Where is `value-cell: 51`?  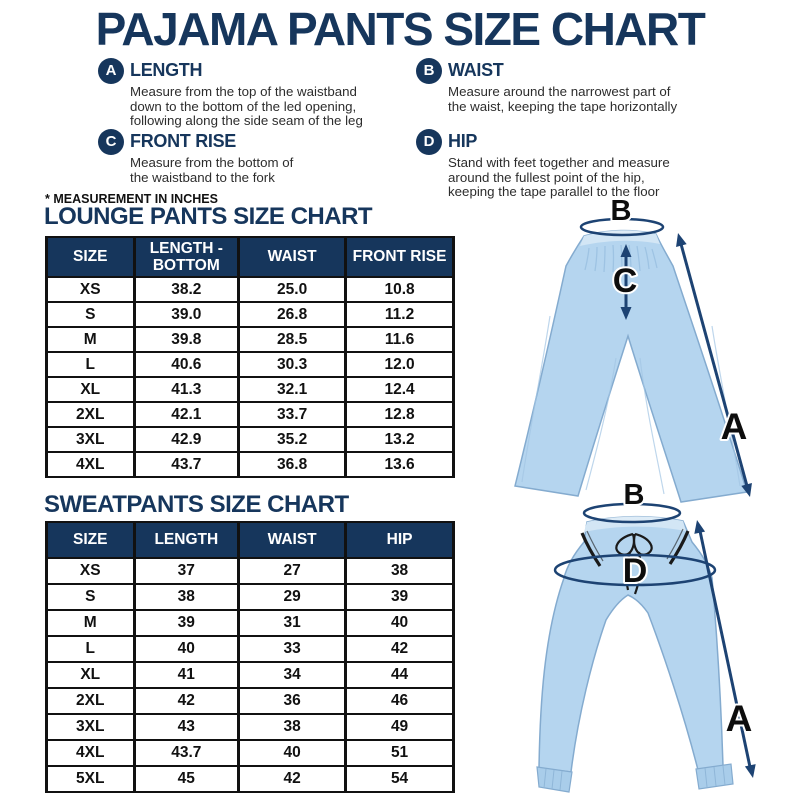 value-cell: 51 is located at coordinates (399, 753).